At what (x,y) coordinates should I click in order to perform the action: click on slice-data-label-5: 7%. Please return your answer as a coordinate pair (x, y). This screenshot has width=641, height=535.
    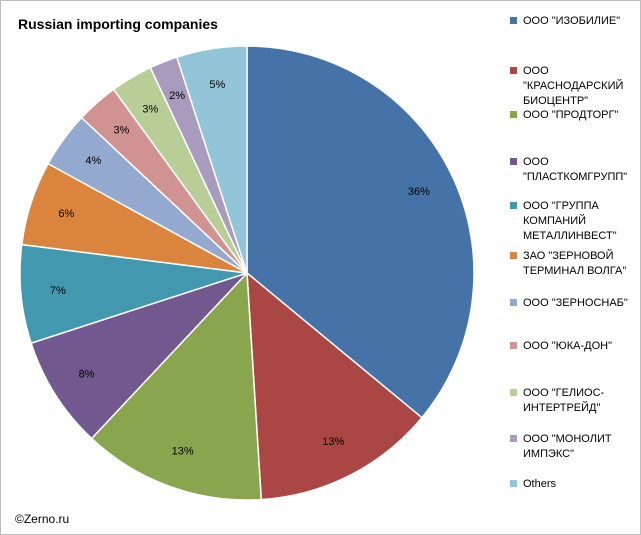
    Looking at the image, I should click on (58, 291).